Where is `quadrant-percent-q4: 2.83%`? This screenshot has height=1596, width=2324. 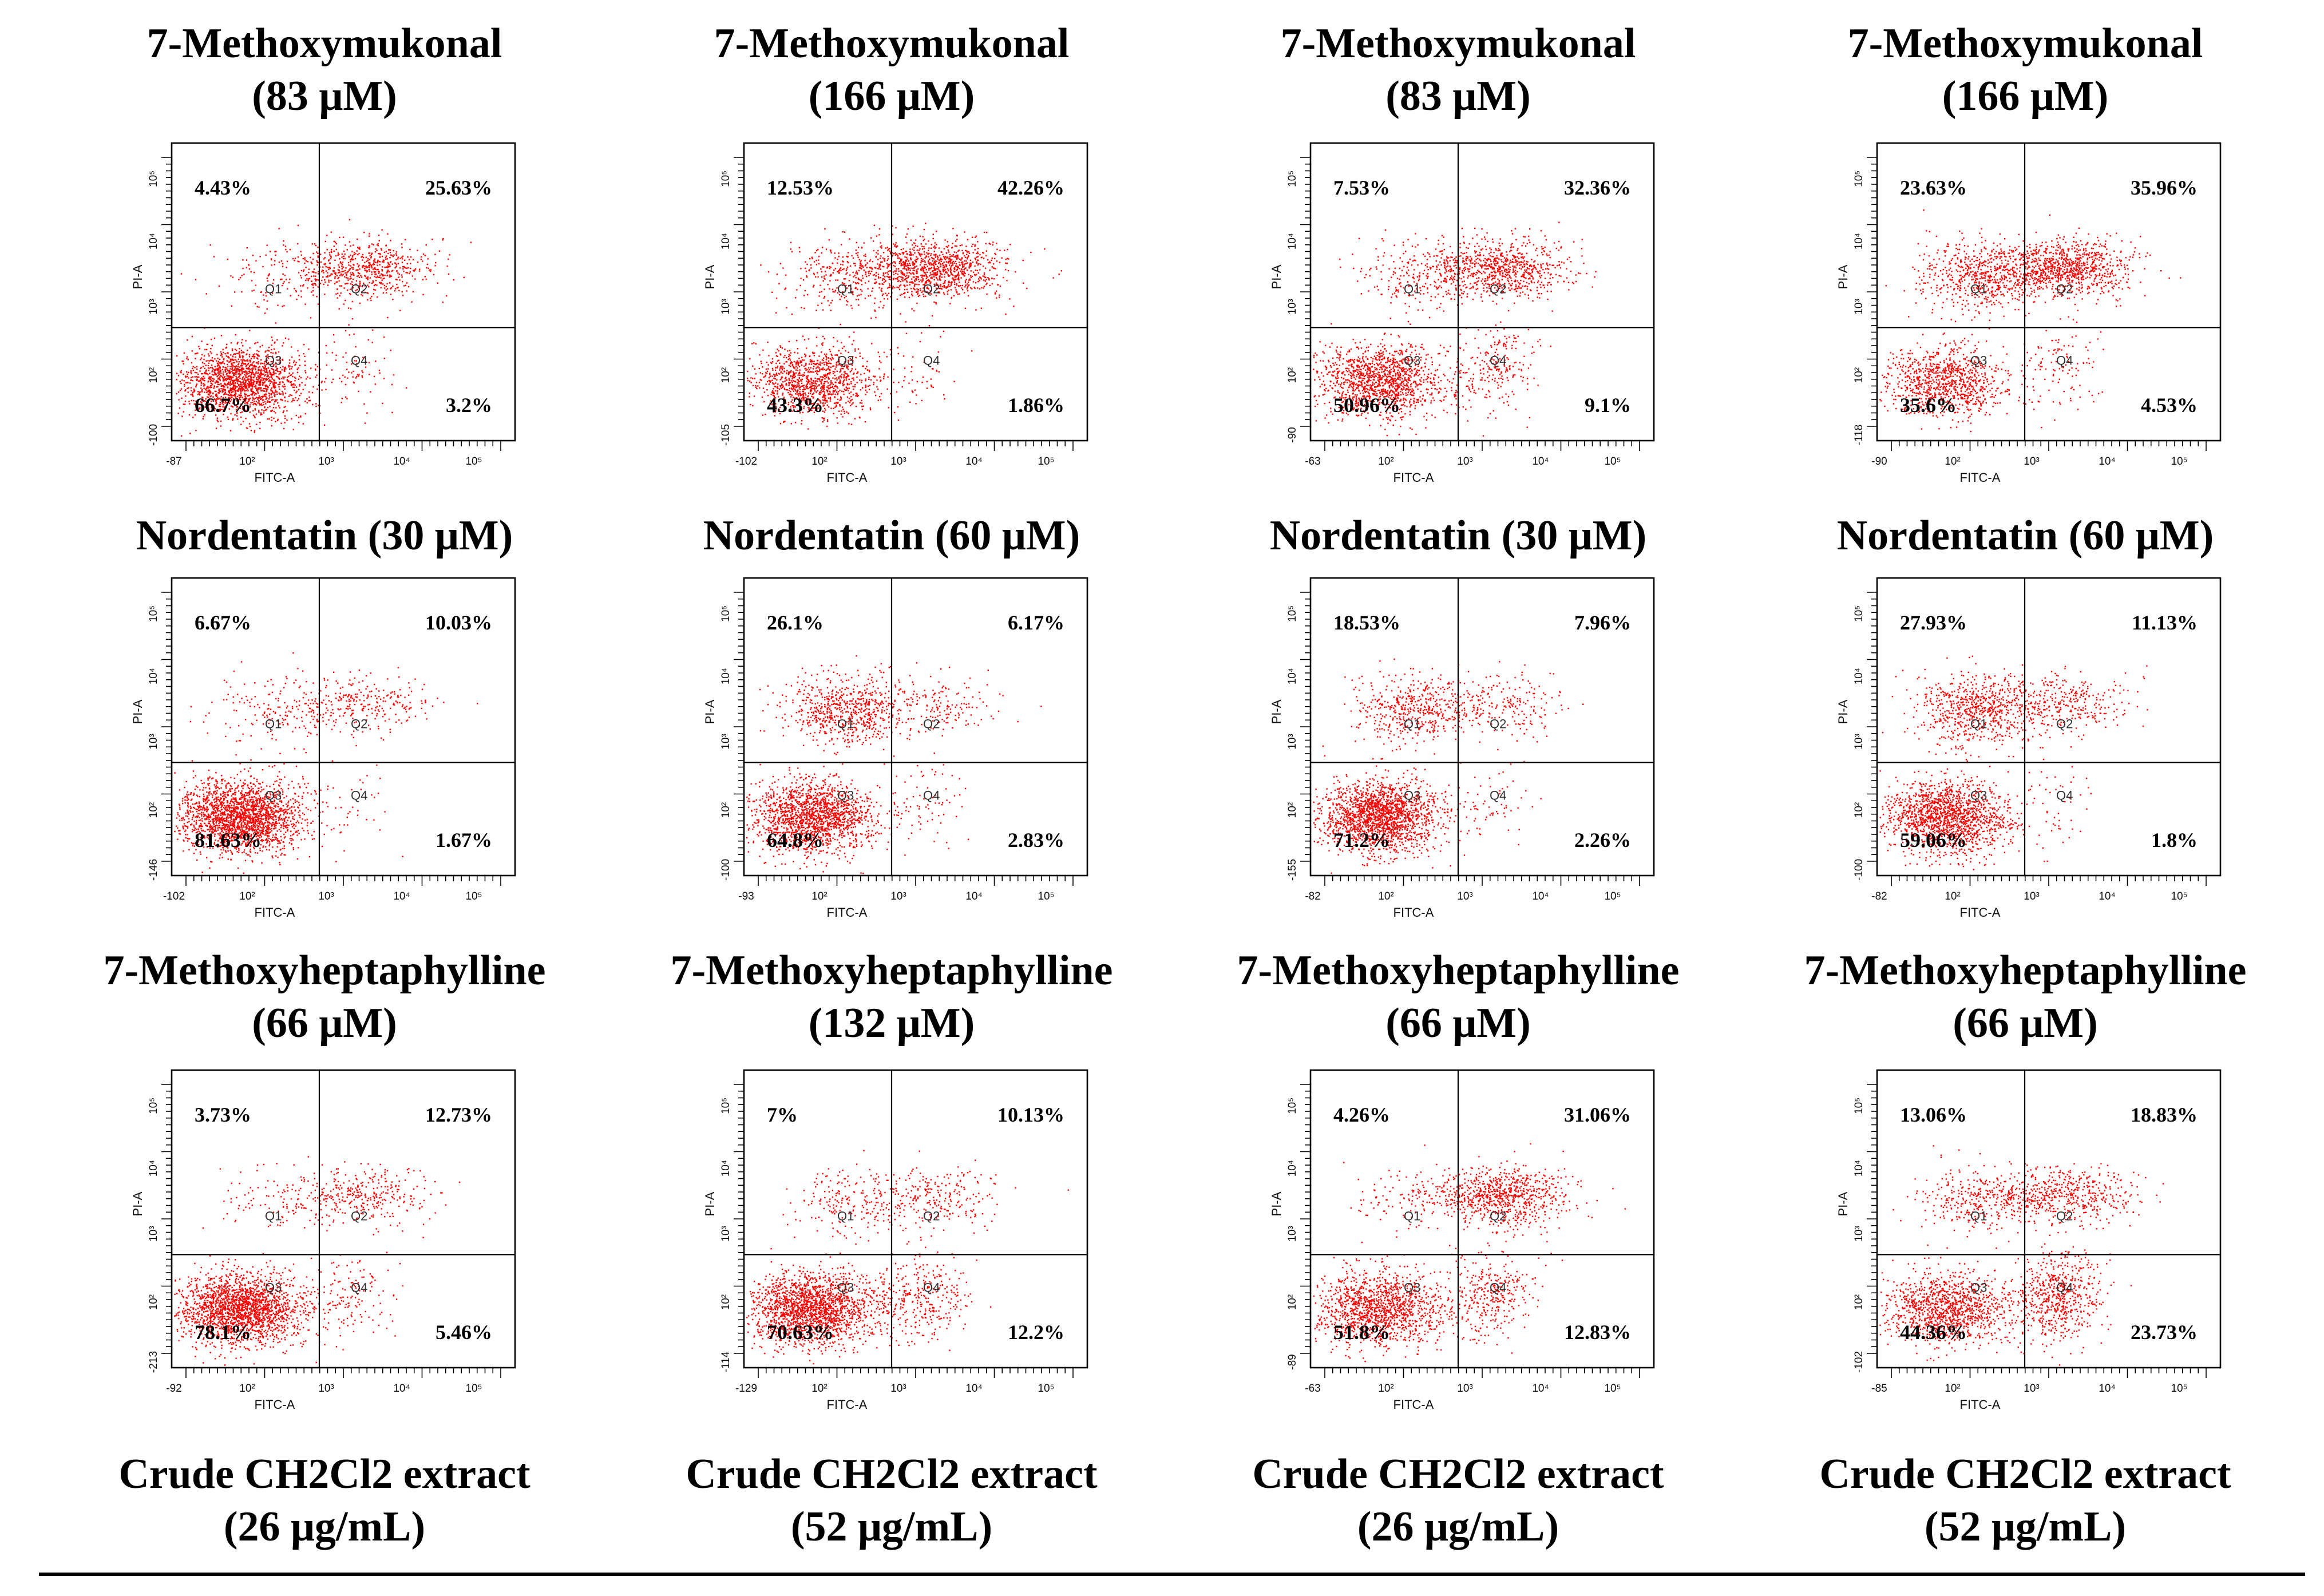 quadrant-percent-q4: 2.83% is located at coordinates (1036, 840).